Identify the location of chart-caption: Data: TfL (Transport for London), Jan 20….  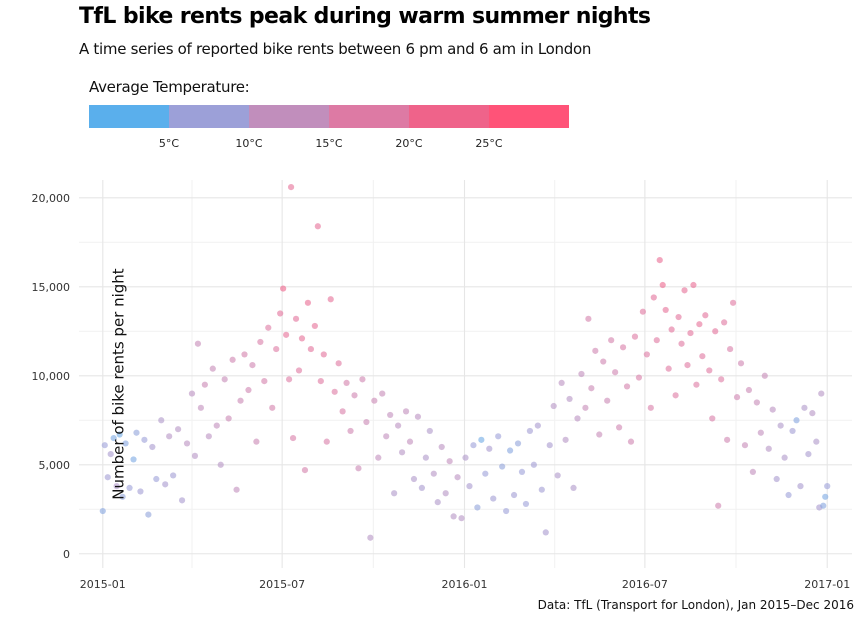
(695, 605).